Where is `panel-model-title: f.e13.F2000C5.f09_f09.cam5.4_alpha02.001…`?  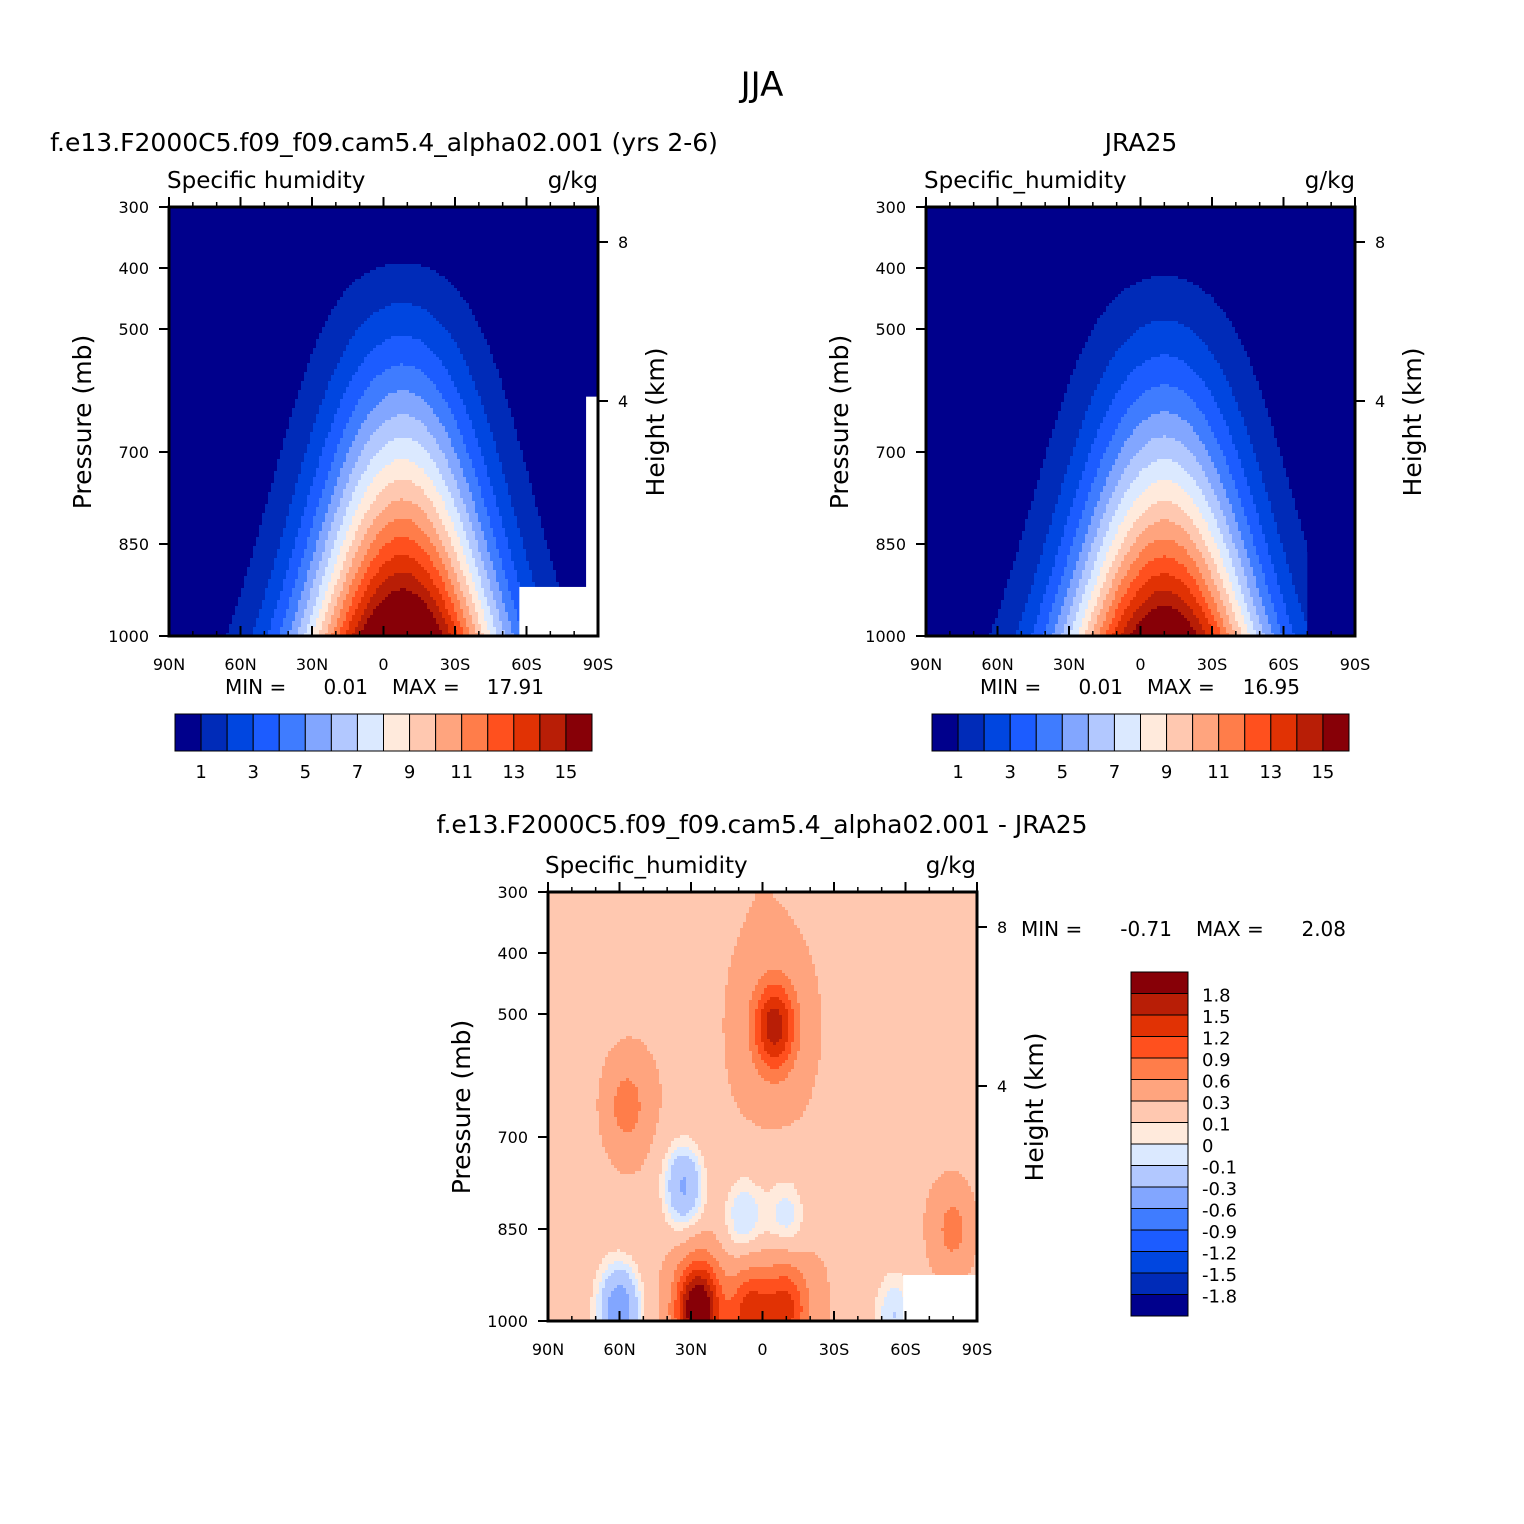
panel-model-title: f.e13.F2000C5.f09_f09.cam5.4_alpha02.001… is located at coordinates (384, 142).